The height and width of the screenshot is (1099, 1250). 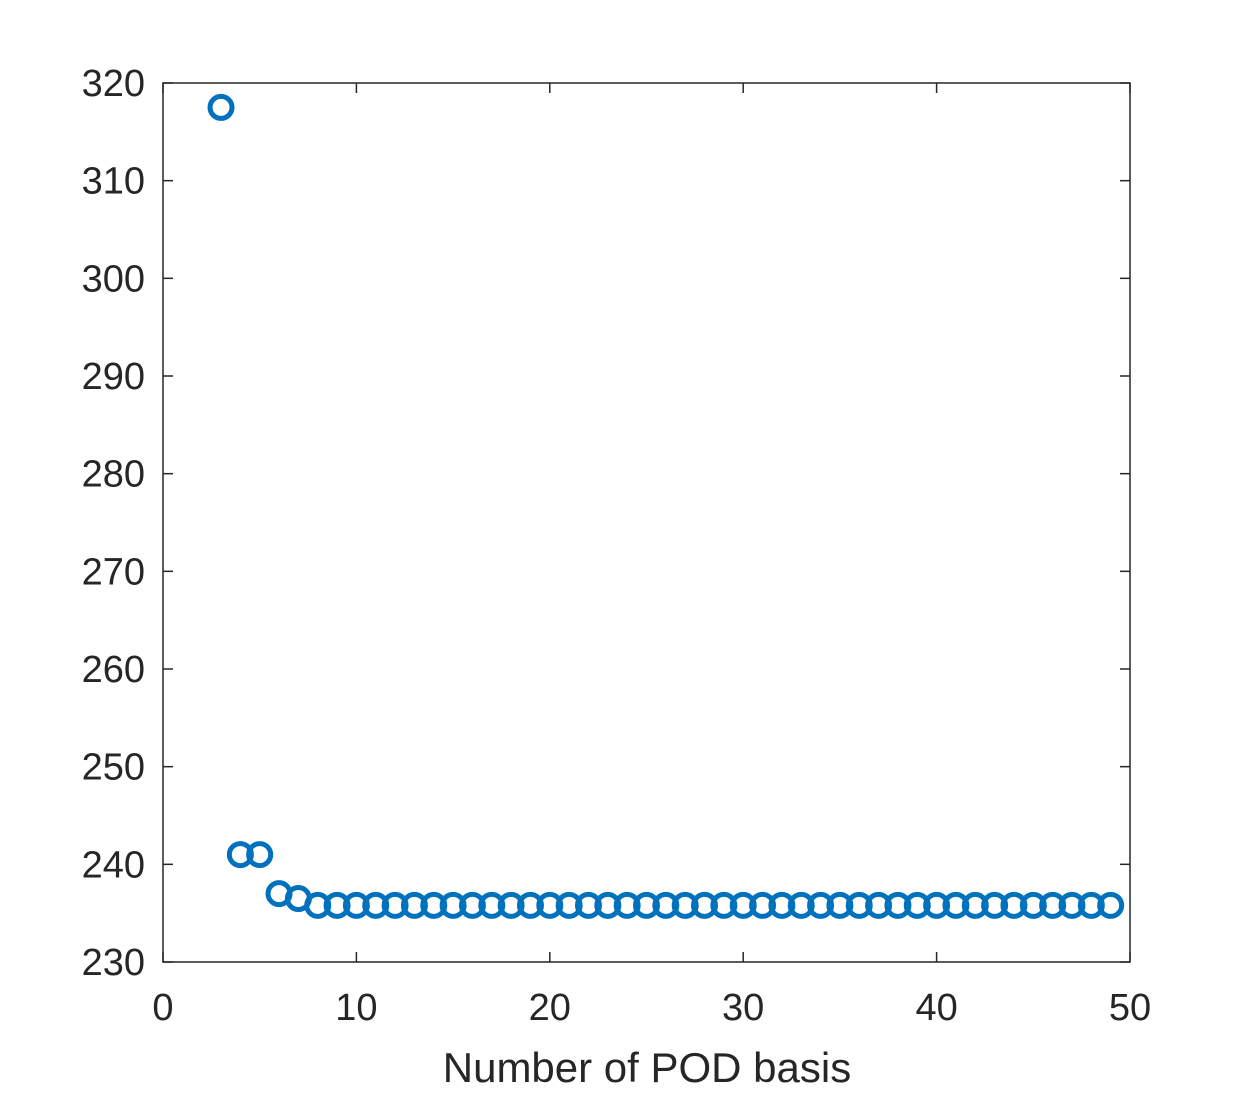 I want to click on y-tick-label: 320, so click(x=113, y=84).